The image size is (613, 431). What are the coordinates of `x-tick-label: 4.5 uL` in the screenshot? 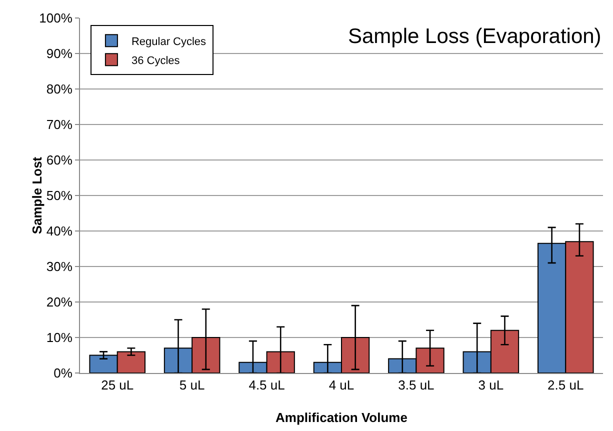 It's located at (266, 385).